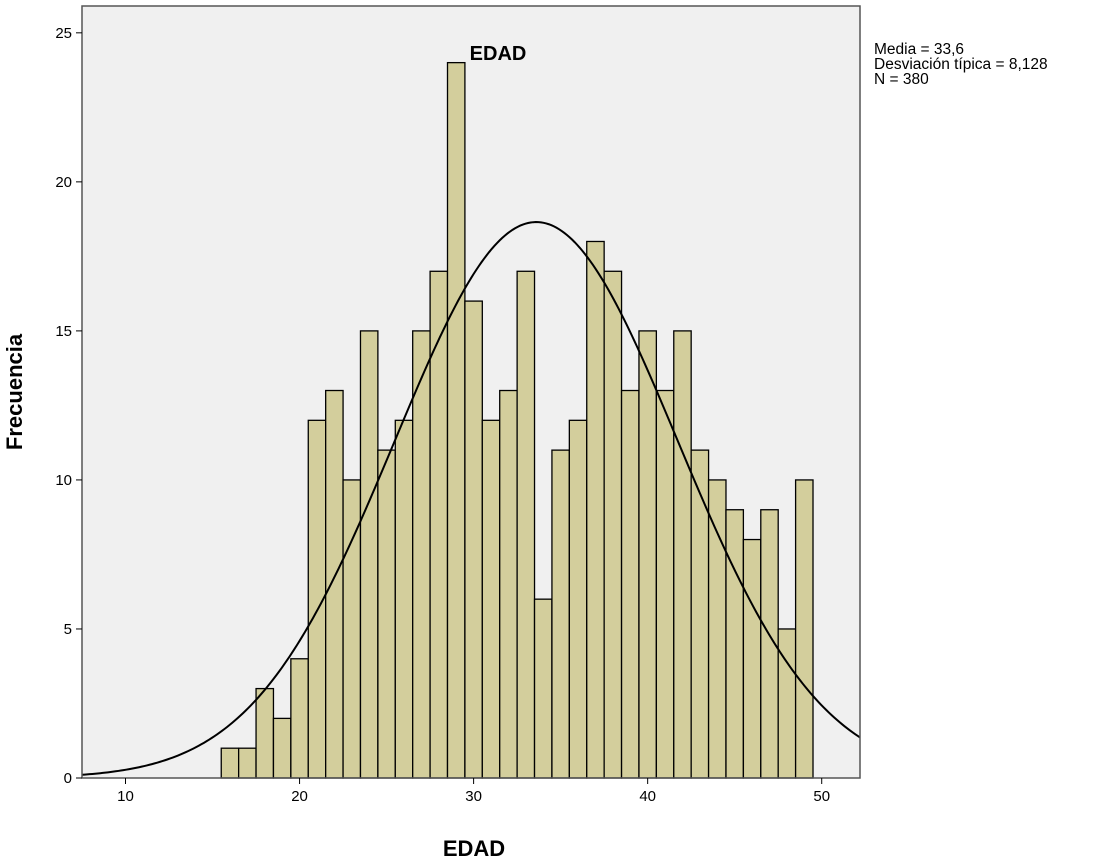  Describe the element at coordinates (821, 796) in the screenshot. I see `x-tick-label: 50` at that location.